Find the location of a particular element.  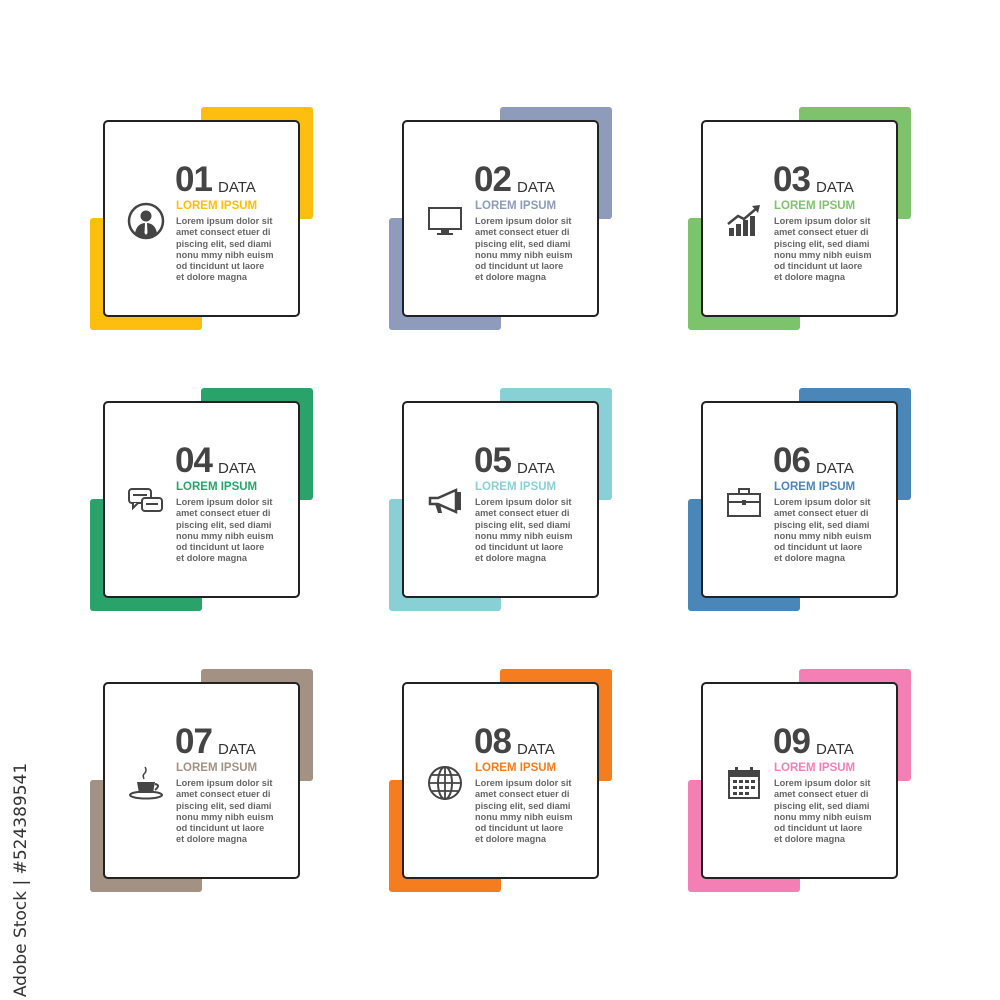

watermark-text: Adobe Stock | #524389541 is located at coordinates (21, 880).